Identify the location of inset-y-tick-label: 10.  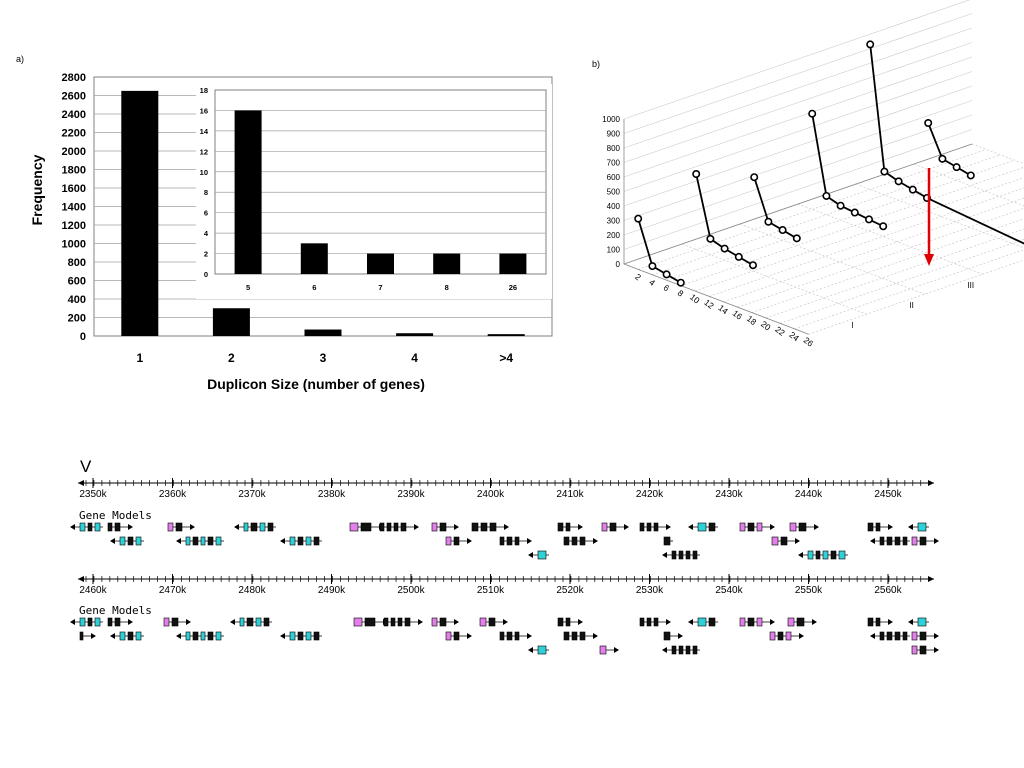
(204, 172).